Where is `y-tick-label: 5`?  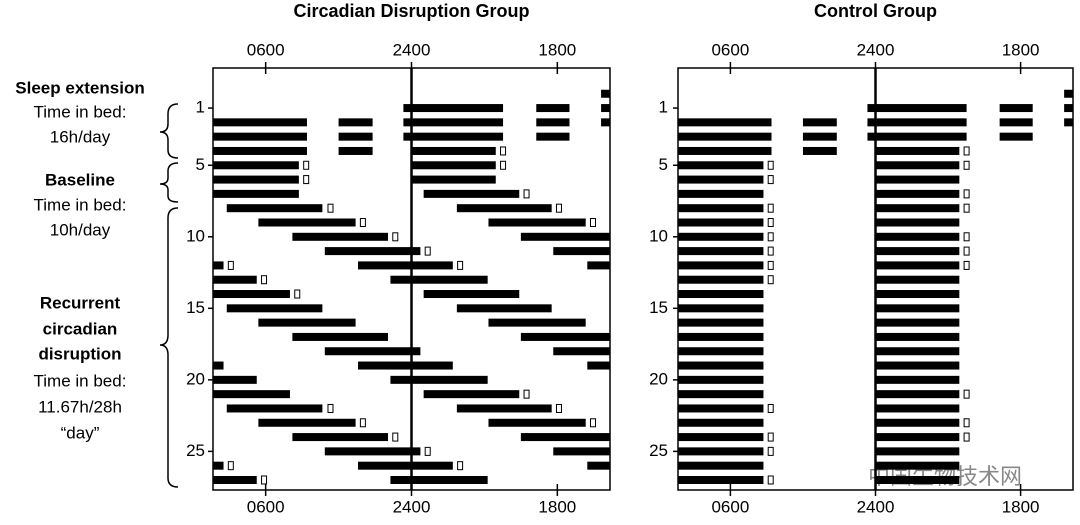
y-tick-label: 5 is located at coordinates (663, 164).